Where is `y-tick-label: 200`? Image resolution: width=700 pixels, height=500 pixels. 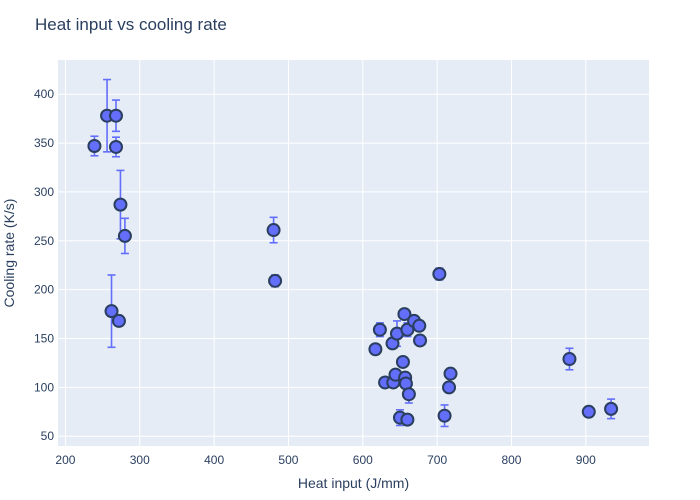 y-tick-label: 200 is located at coordinates (44, 290).